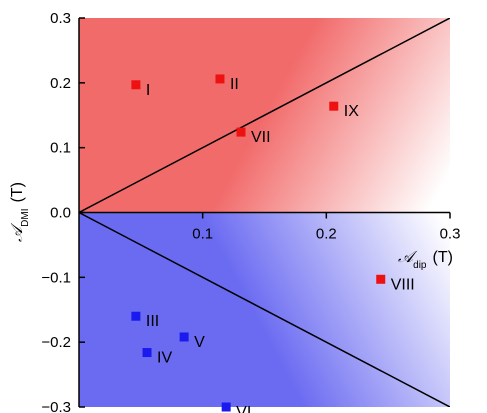 This screenshot has width=487, height=413. Describe the element at coordinates (443, 257) in the screenshot. I see `x-axis-unit: (T)` at that location.